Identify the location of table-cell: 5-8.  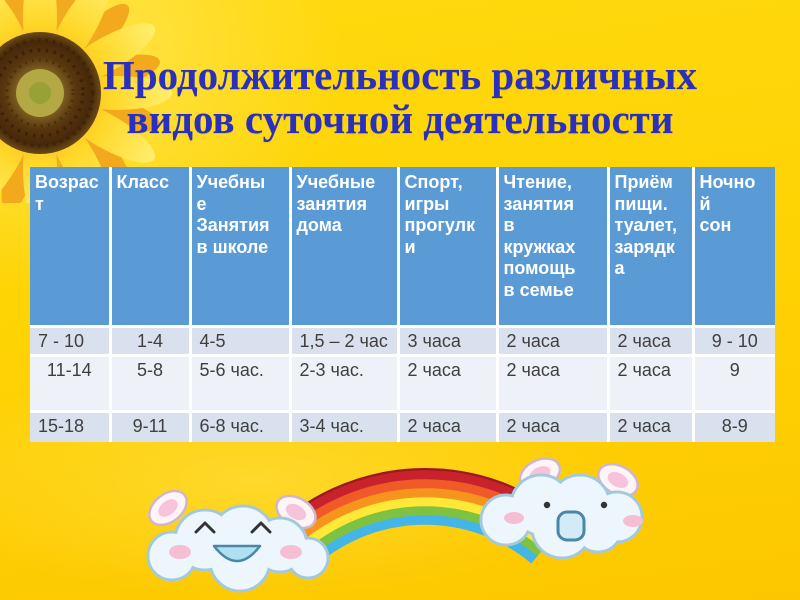
(150, 383).